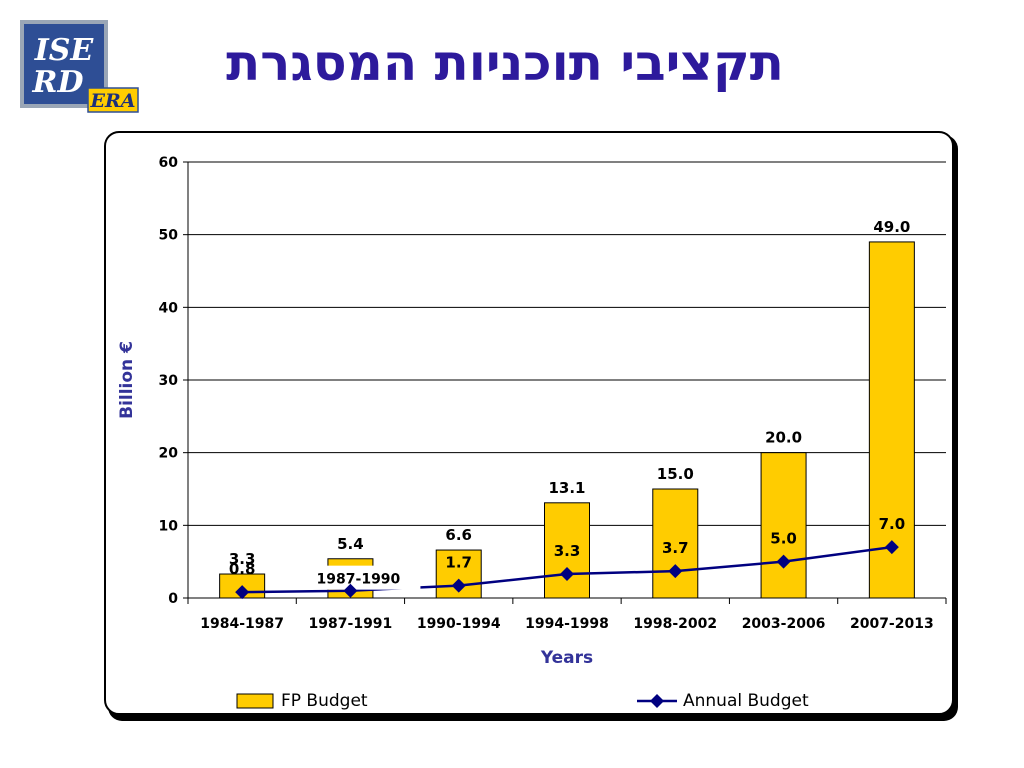  Describe the element at coordinates (169, 526) in the screenshot. I see `y-tick-label: 10` at that location.